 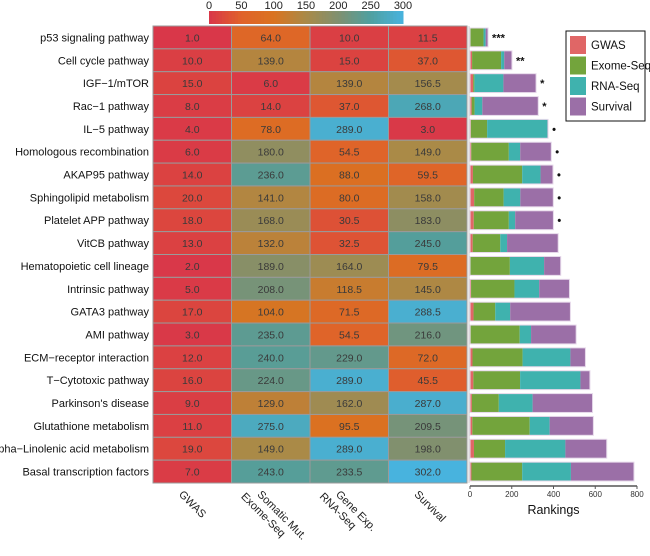 I want to click on heatmap-cell-value: 236.0, so click(x=271, y=176).